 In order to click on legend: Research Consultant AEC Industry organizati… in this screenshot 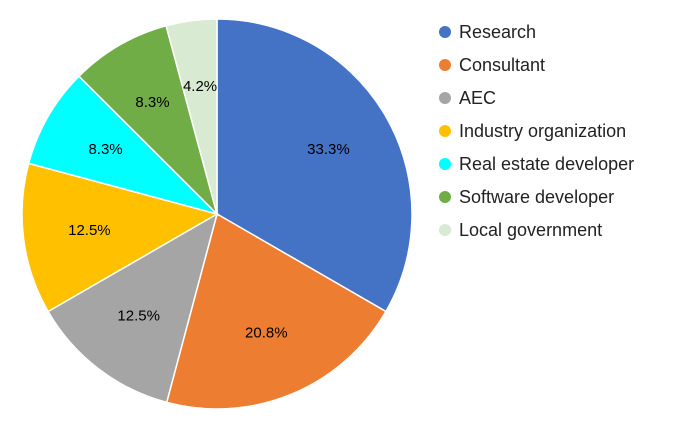, I will do `click(536, 131)`.